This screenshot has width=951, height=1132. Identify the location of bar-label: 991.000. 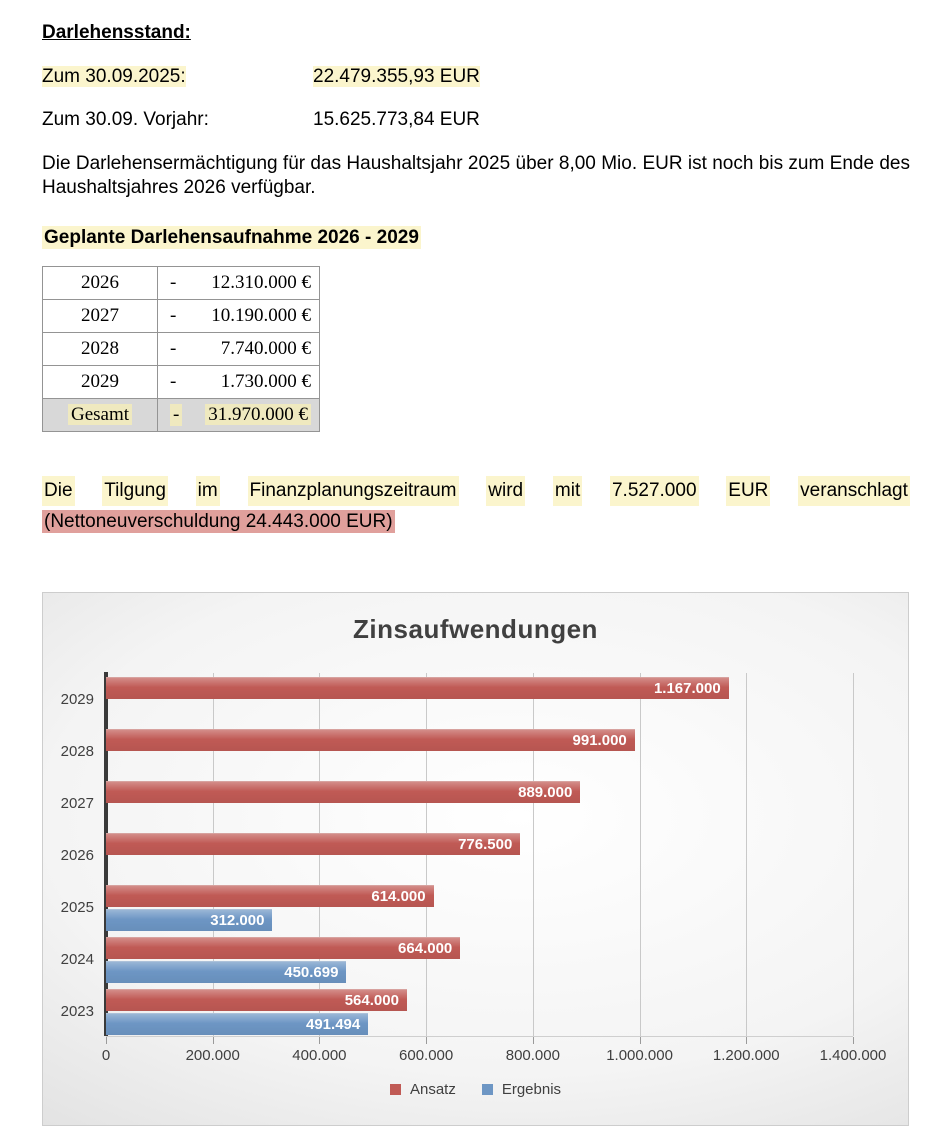
(599, 740).